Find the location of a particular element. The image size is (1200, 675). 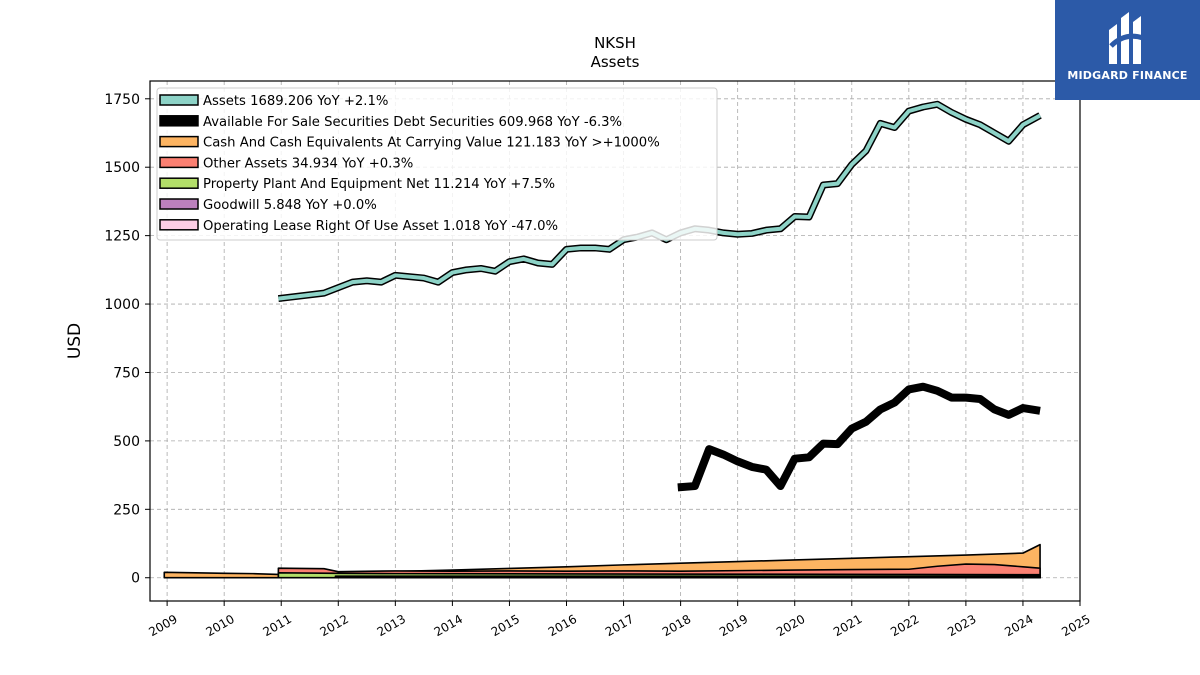

x-tick-label: 2022 is located at coordinates (904, 625).